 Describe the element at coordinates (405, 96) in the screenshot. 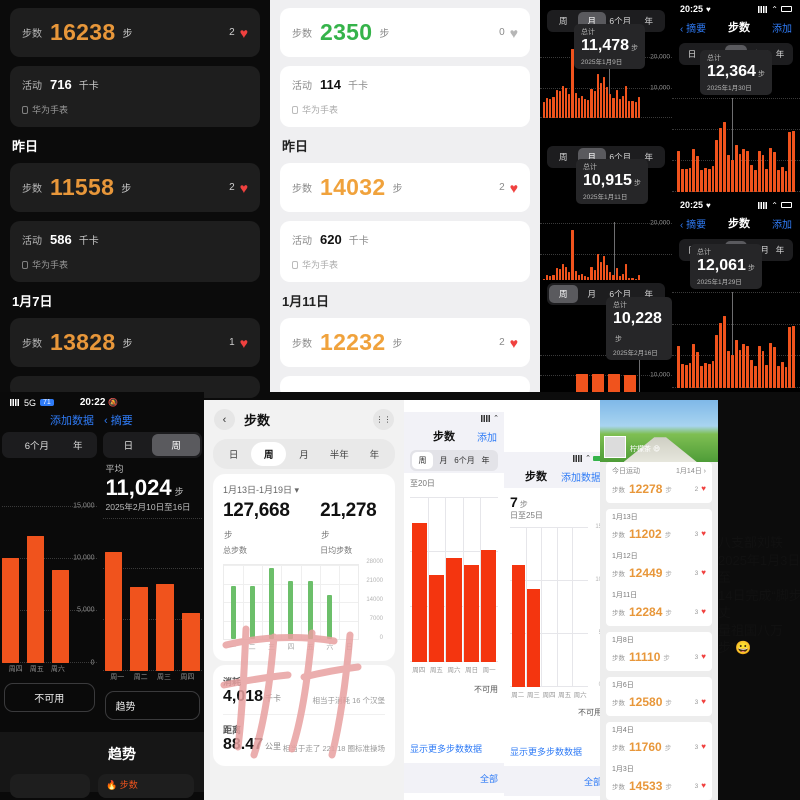

I see `activity-card-today: 活动 114 千卡 华为手表` at that location.